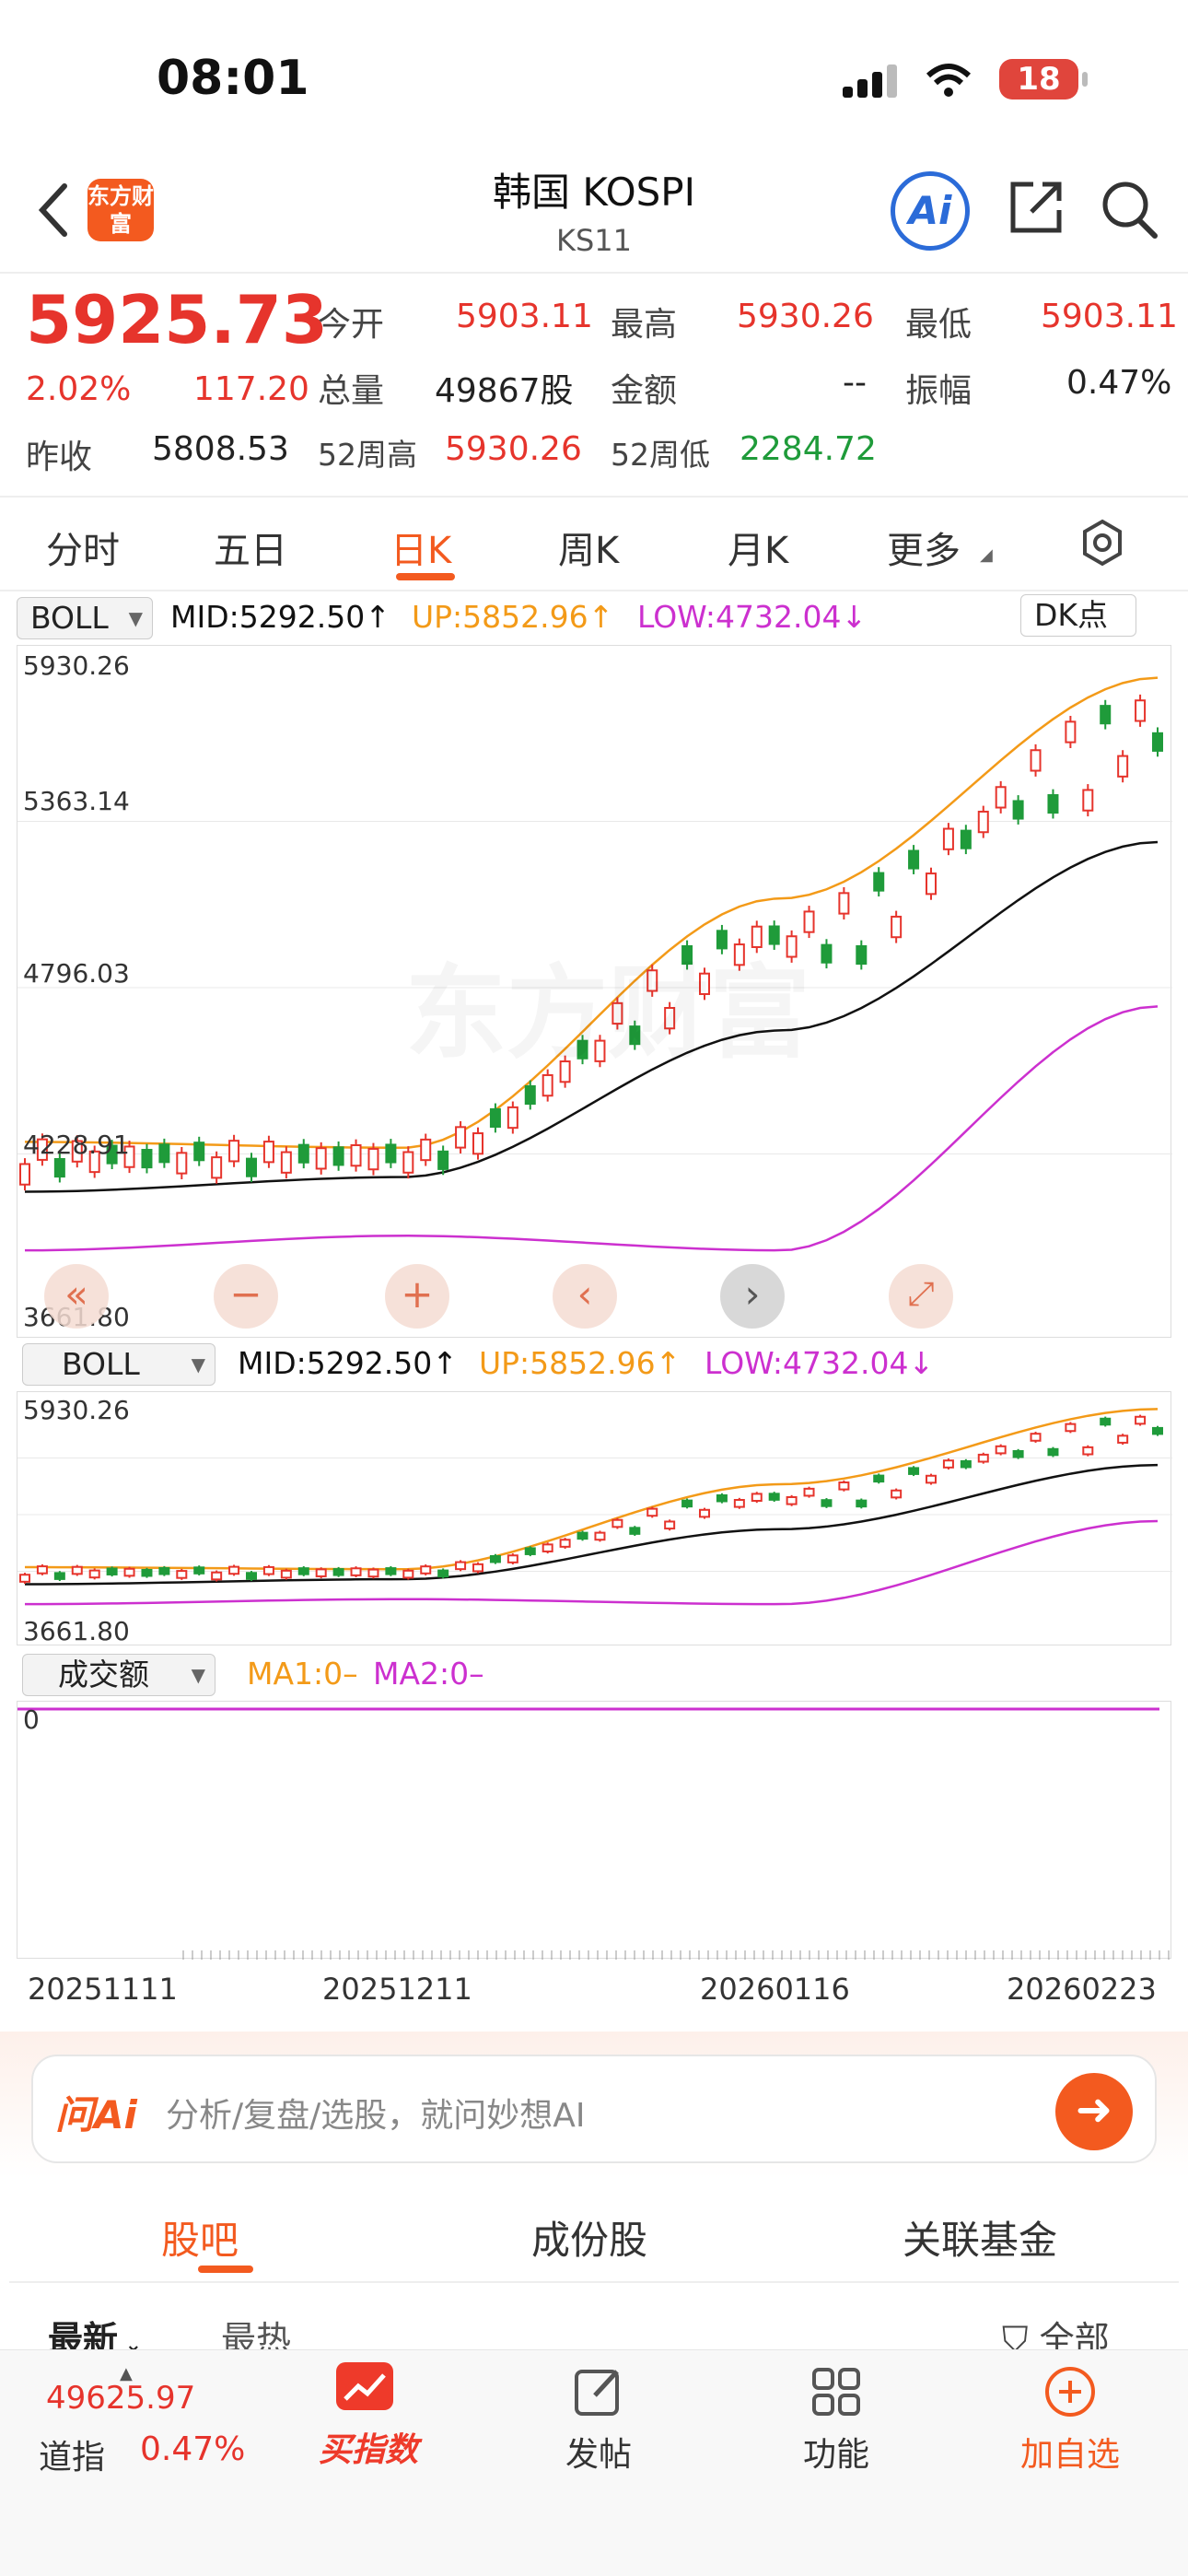  What do you see at coordinates (598, 2455) in the screenshot?
I see `post-button: 发帖` at bounding box center [598, 2455].